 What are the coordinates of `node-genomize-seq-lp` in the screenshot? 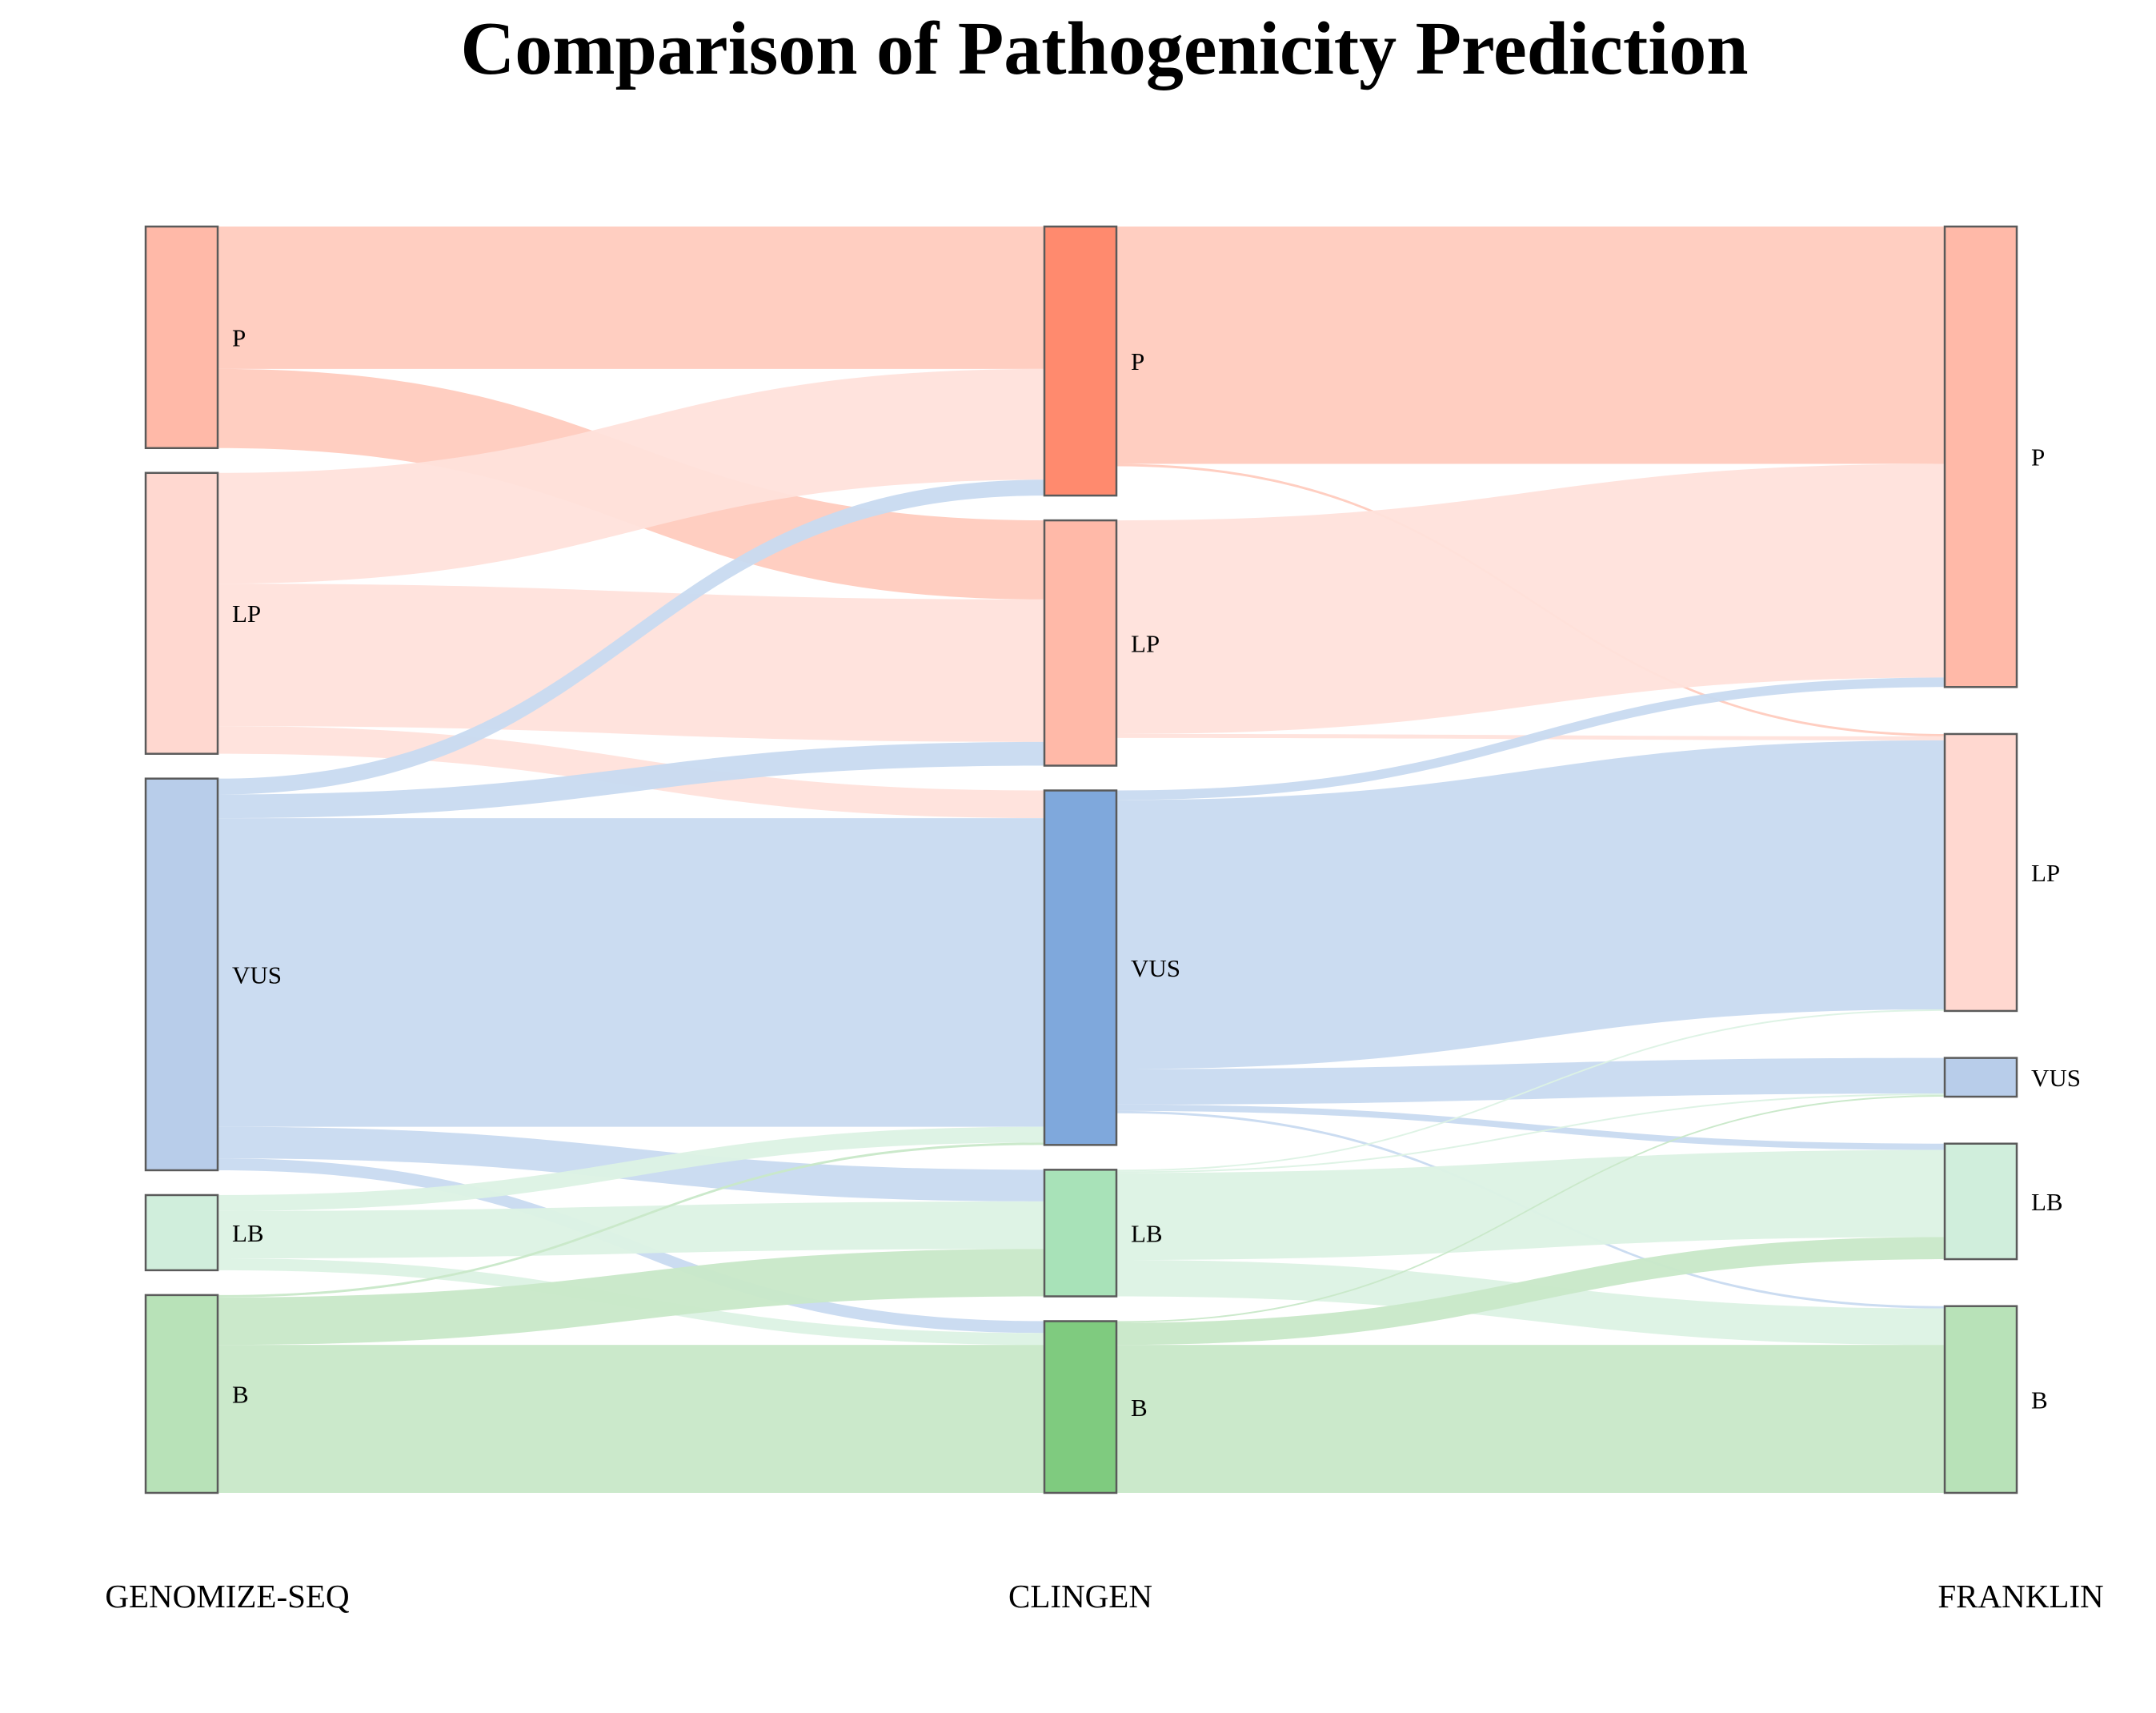 It's located at (181, 613).